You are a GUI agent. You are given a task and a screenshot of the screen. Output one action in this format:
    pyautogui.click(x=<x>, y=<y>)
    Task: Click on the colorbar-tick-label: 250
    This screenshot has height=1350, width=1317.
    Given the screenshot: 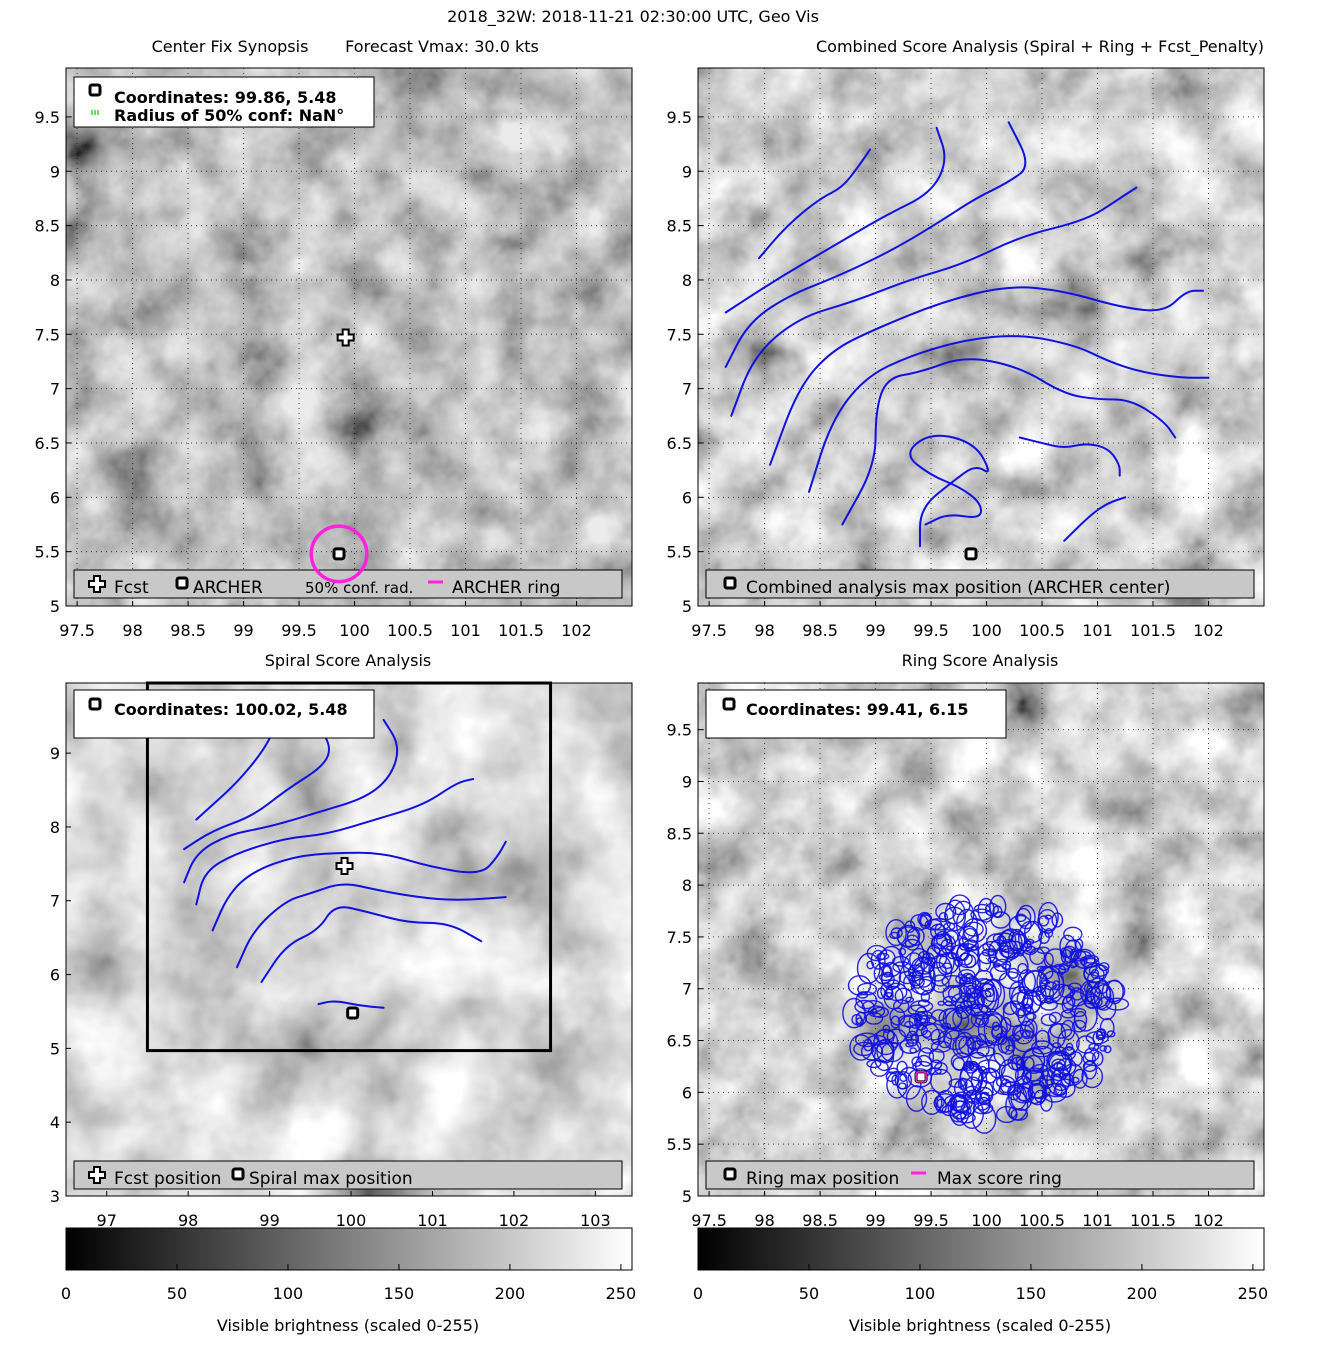 What is the action you would take?
    pyautogui.click(x=1253, y=1293)
    